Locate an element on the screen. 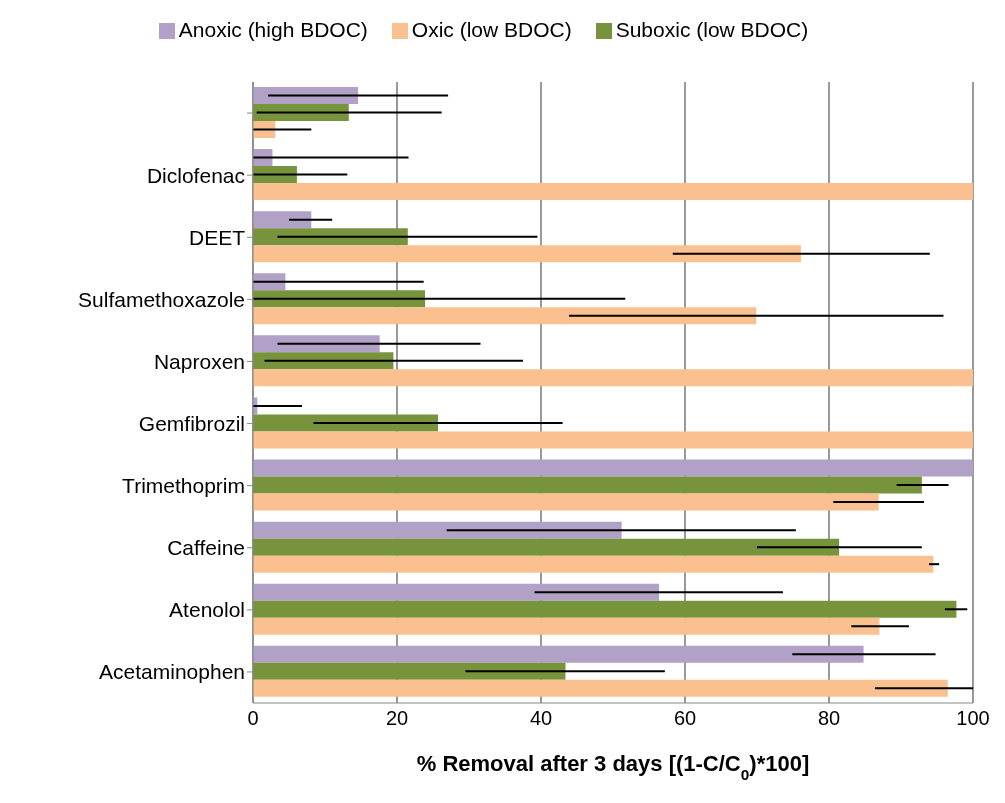 This screenshot has width=1005, height=803. y-tick-label: Atenolol is located at coordinates (207, 610).